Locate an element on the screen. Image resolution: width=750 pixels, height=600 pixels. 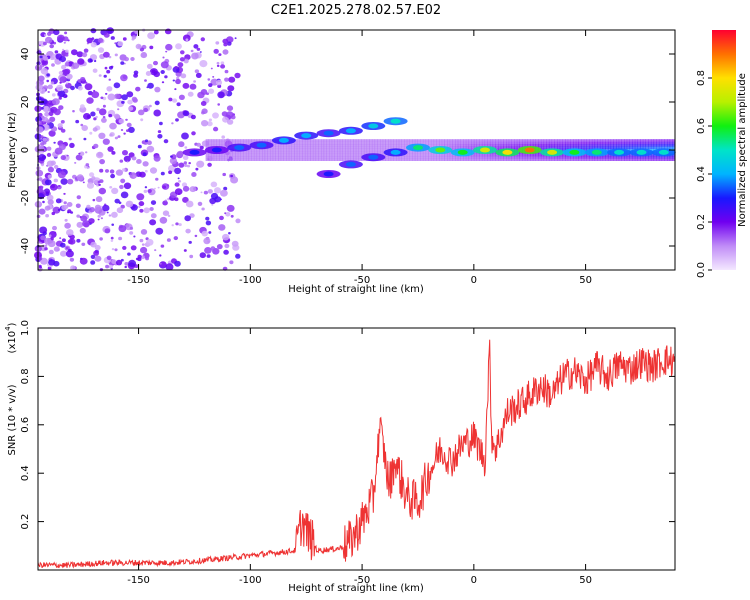
y-tick-label: 1.0 is located at coordinates (25, 328).